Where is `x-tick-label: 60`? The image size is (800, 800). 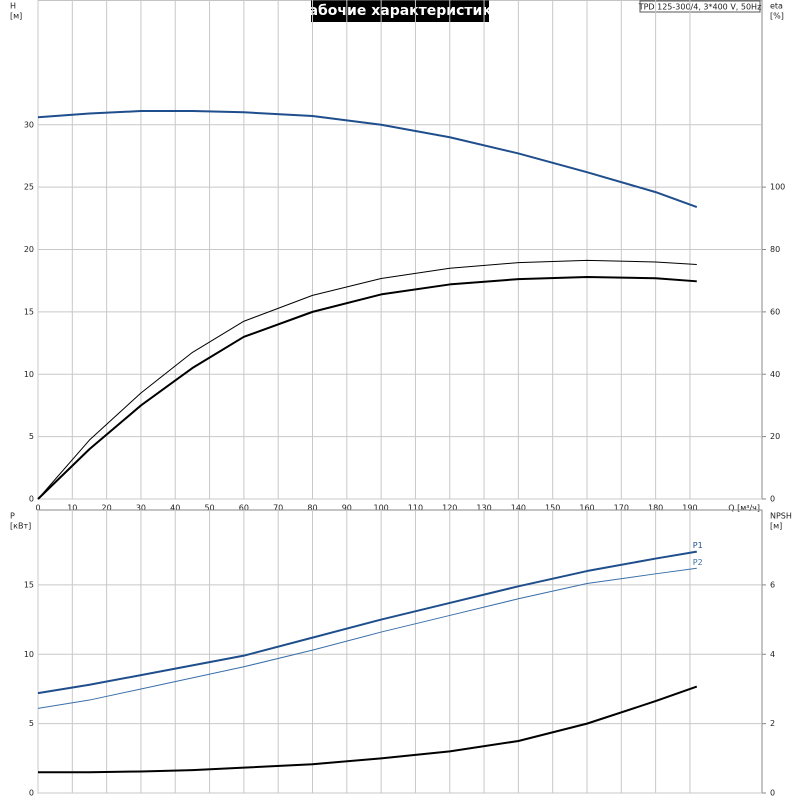
x-tick-label: 60 is located at coordinates (244, 508).